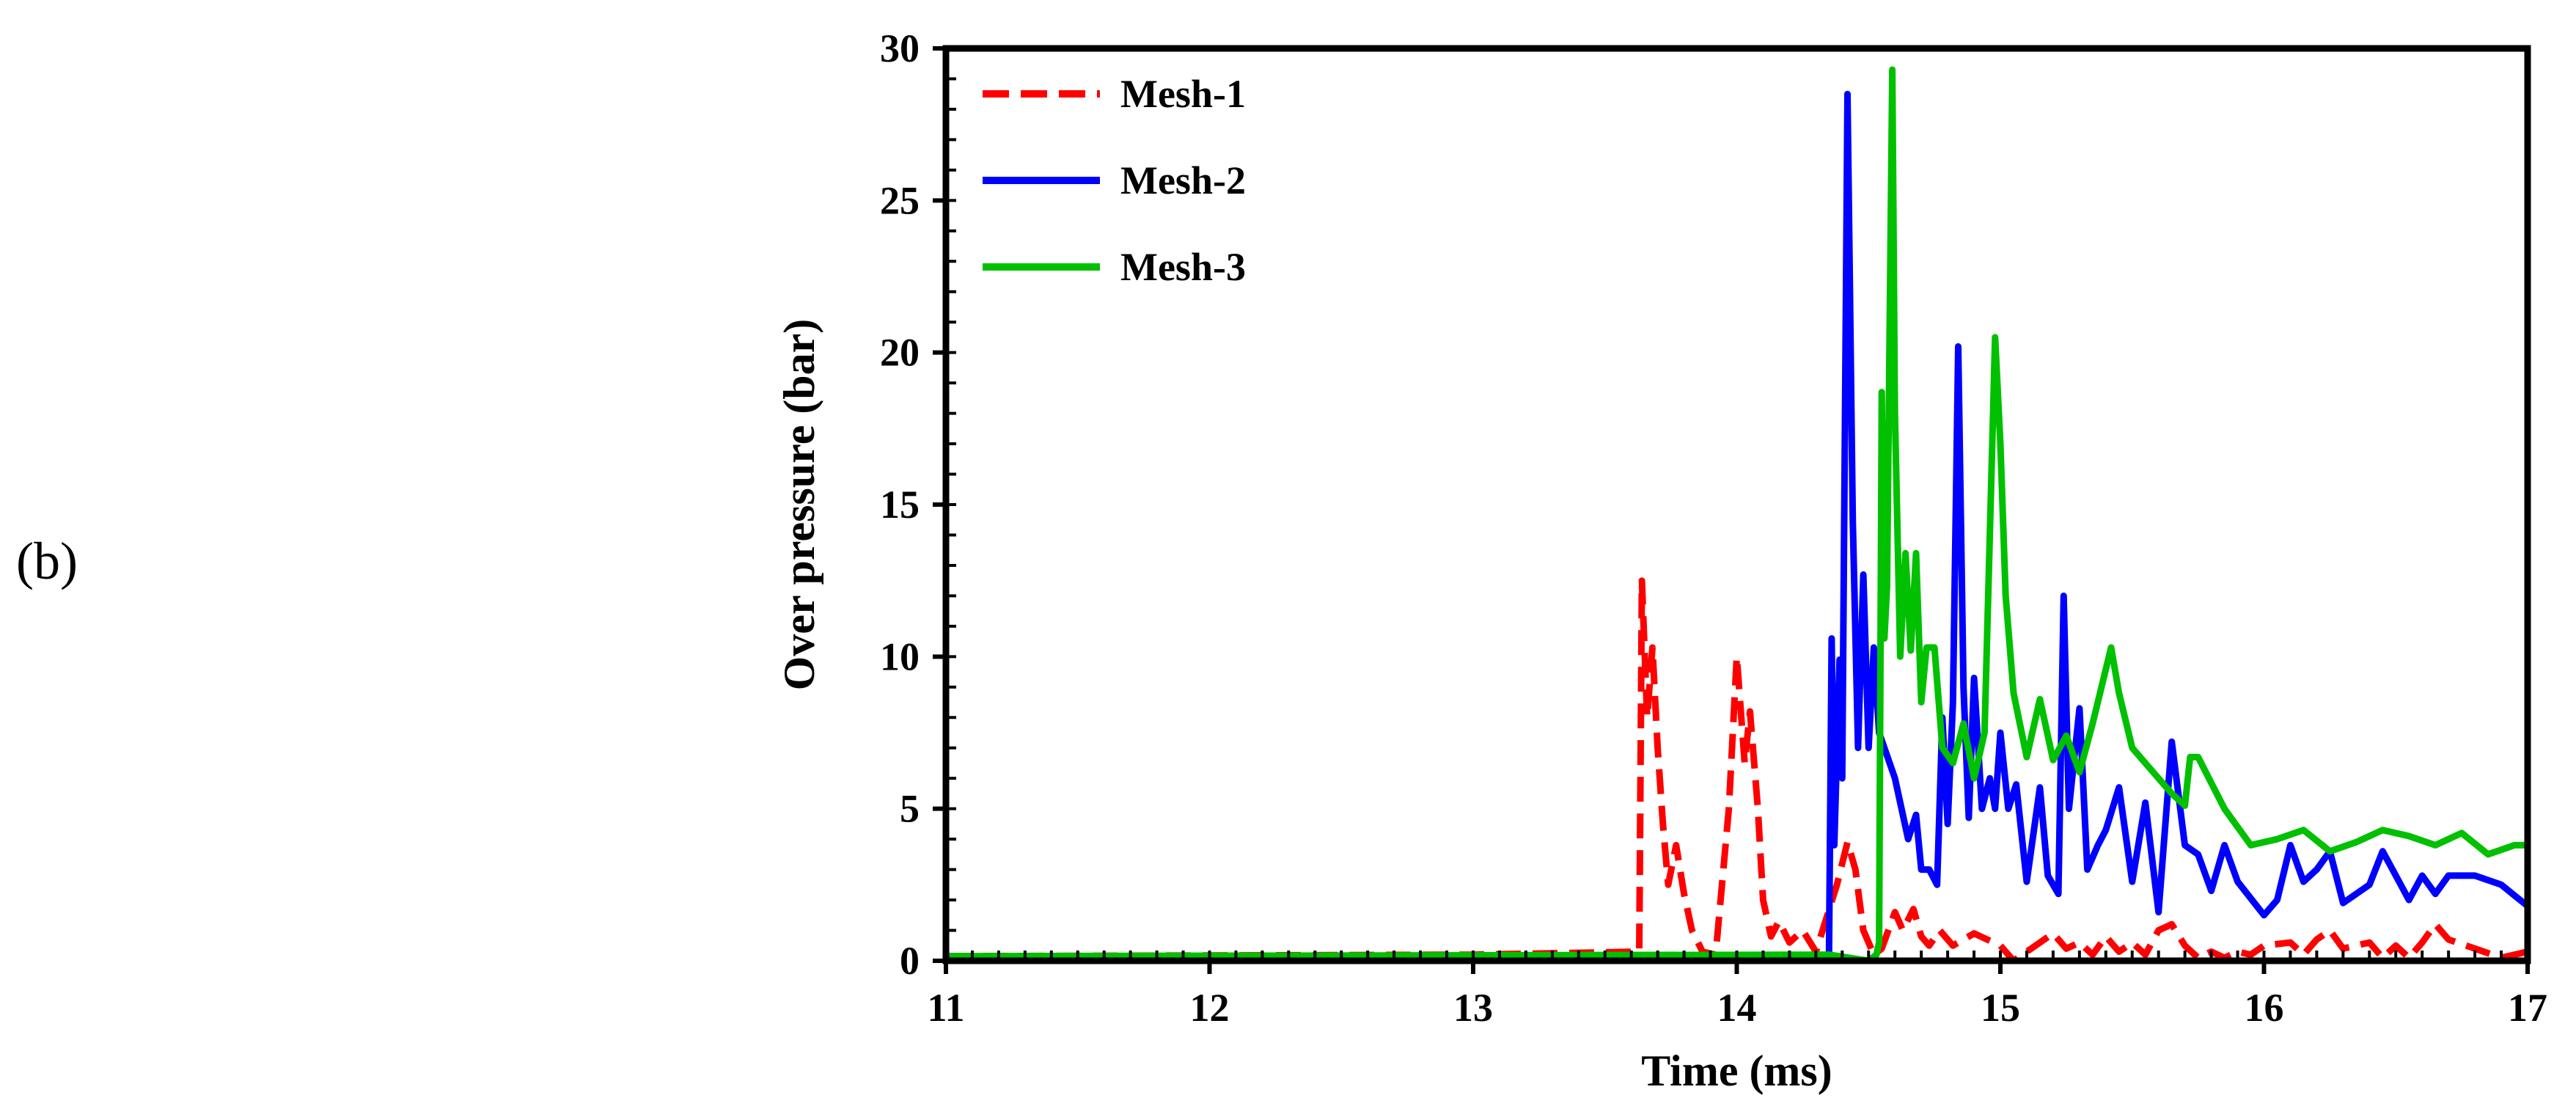 The height and width of the screenshot is (1117, 2576). Describe the element at coordinates (1737, 1008) in the screenshot. I see `x-tick-label-3: 14` at that location.